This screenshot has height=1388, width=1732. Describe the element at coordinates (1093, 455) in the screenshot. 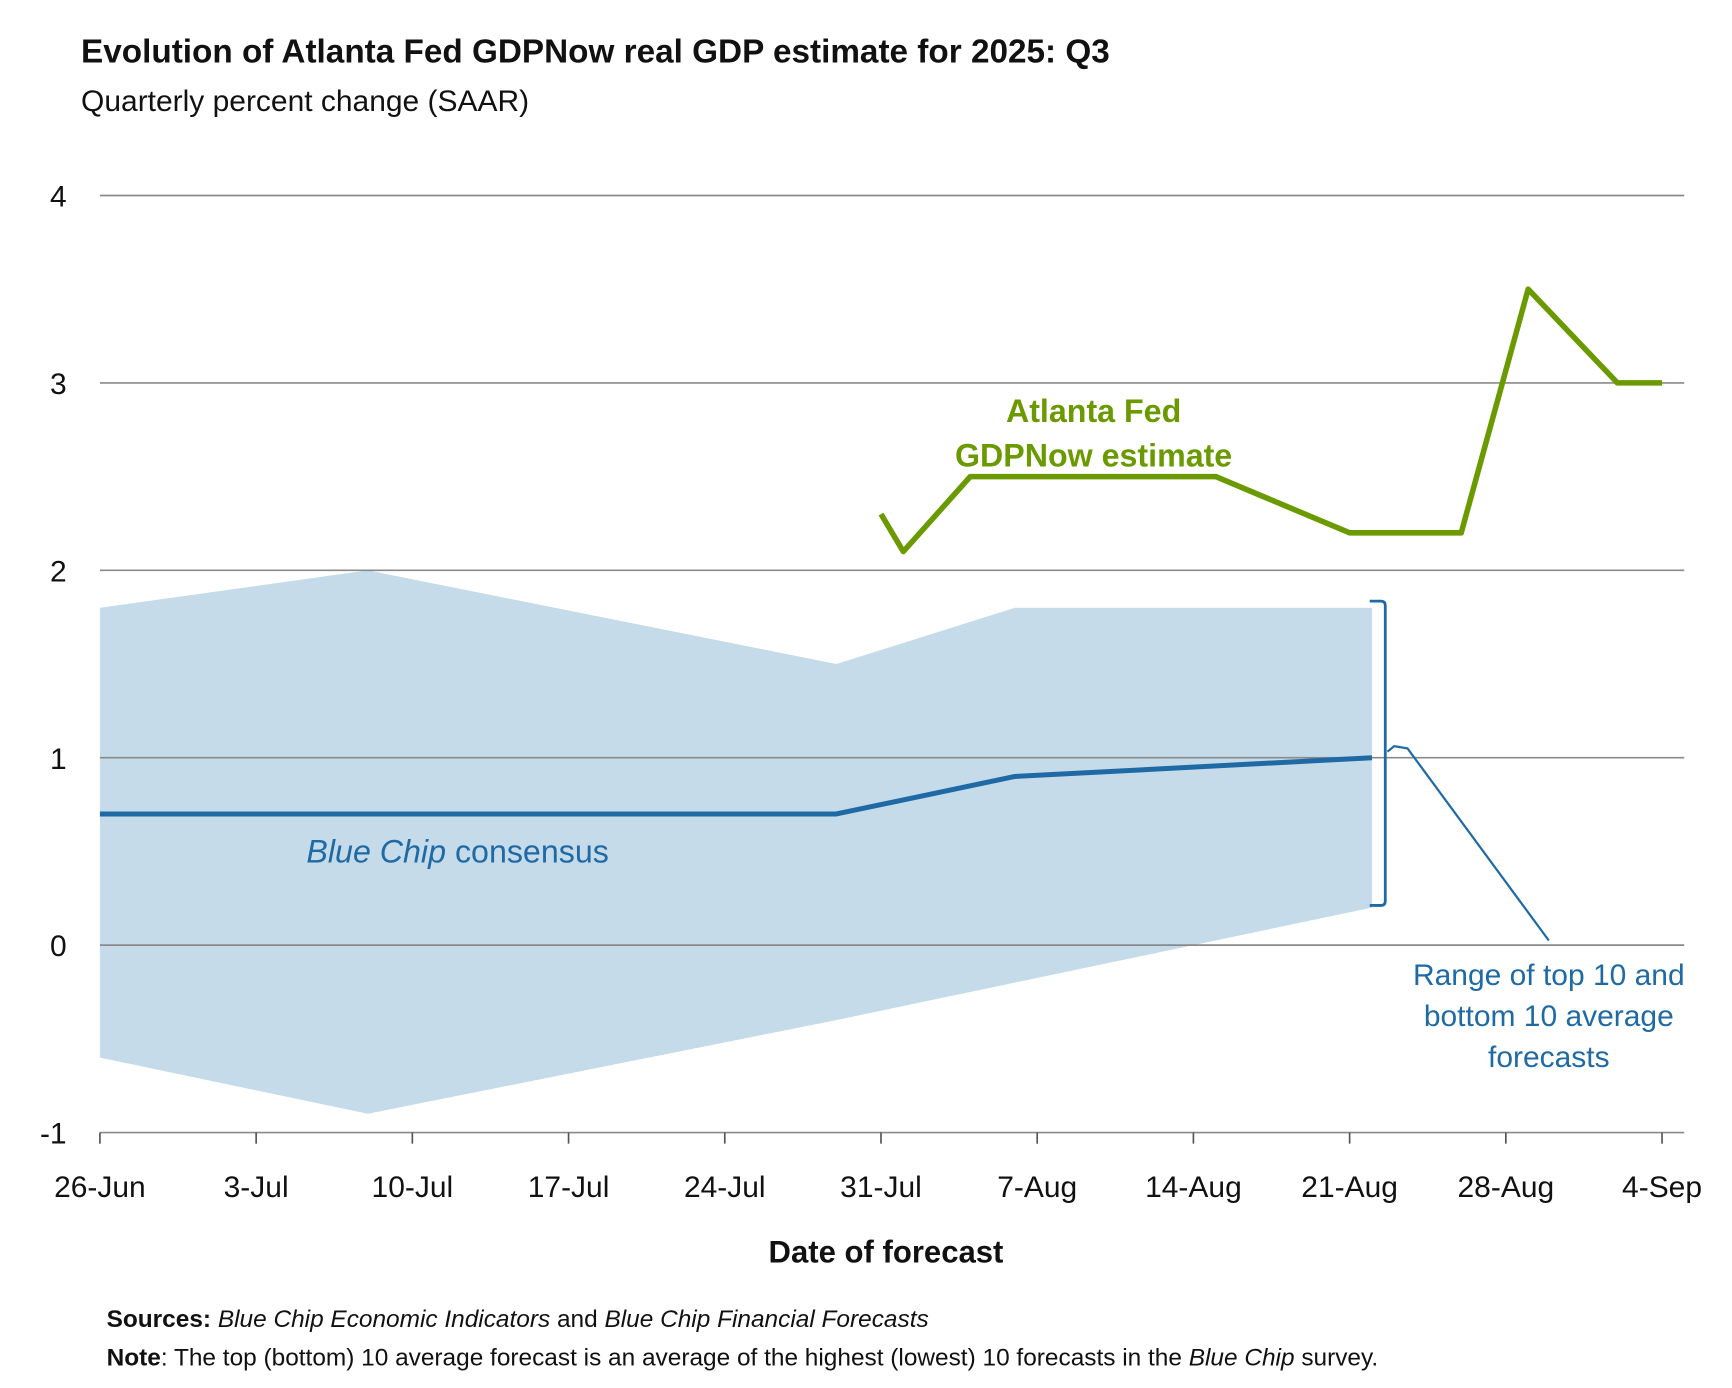

I see `gdpnow-label-line-2: GDPNow estimate` at that location.